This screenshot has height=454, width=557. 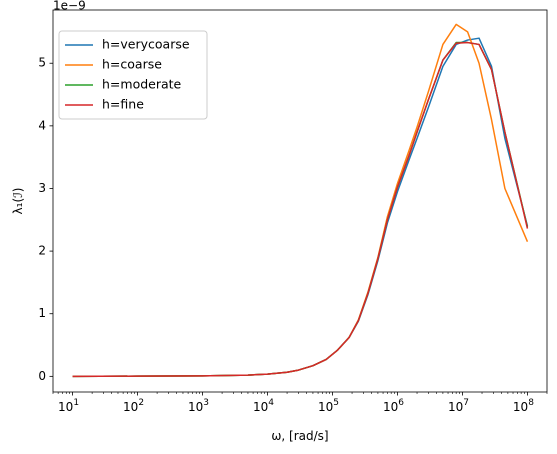 What do you see at coordinates (393, 406) in the screenshot?
I see `x-tick-label: 10⁶` at bounding box center [393, 406].